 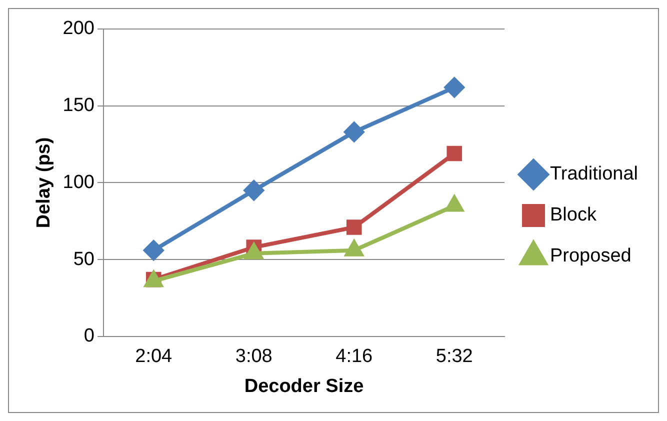 I want to click on legend-label: Traditional, so click(x=594, y=174).